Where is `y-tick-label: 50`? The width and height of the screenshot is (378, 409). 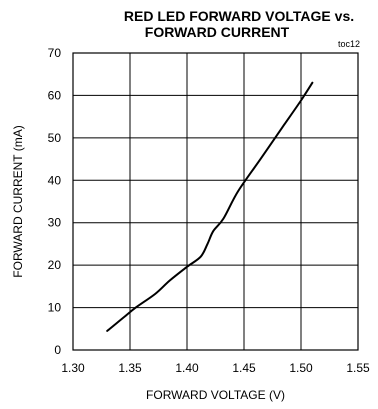 y-tick-label: 50 is located at coordinates (55, 138).